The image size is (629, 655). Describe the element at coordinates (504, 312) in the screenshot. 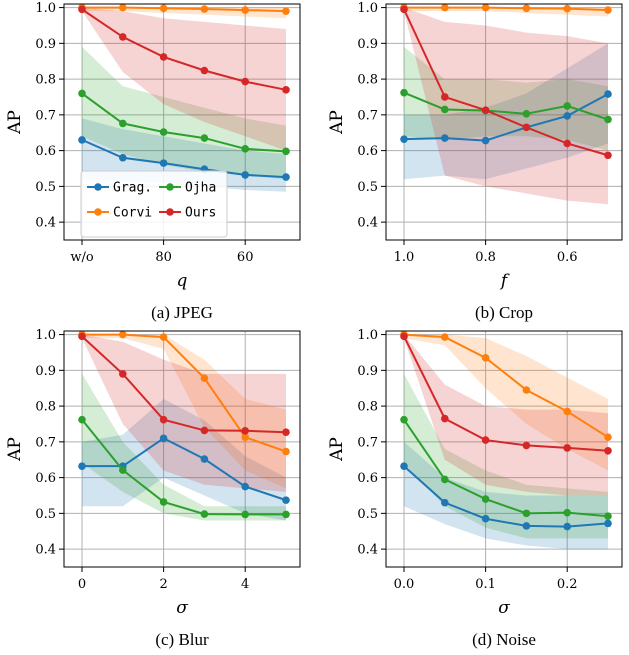

I see `panel-caption: (b) Crop` at that location.